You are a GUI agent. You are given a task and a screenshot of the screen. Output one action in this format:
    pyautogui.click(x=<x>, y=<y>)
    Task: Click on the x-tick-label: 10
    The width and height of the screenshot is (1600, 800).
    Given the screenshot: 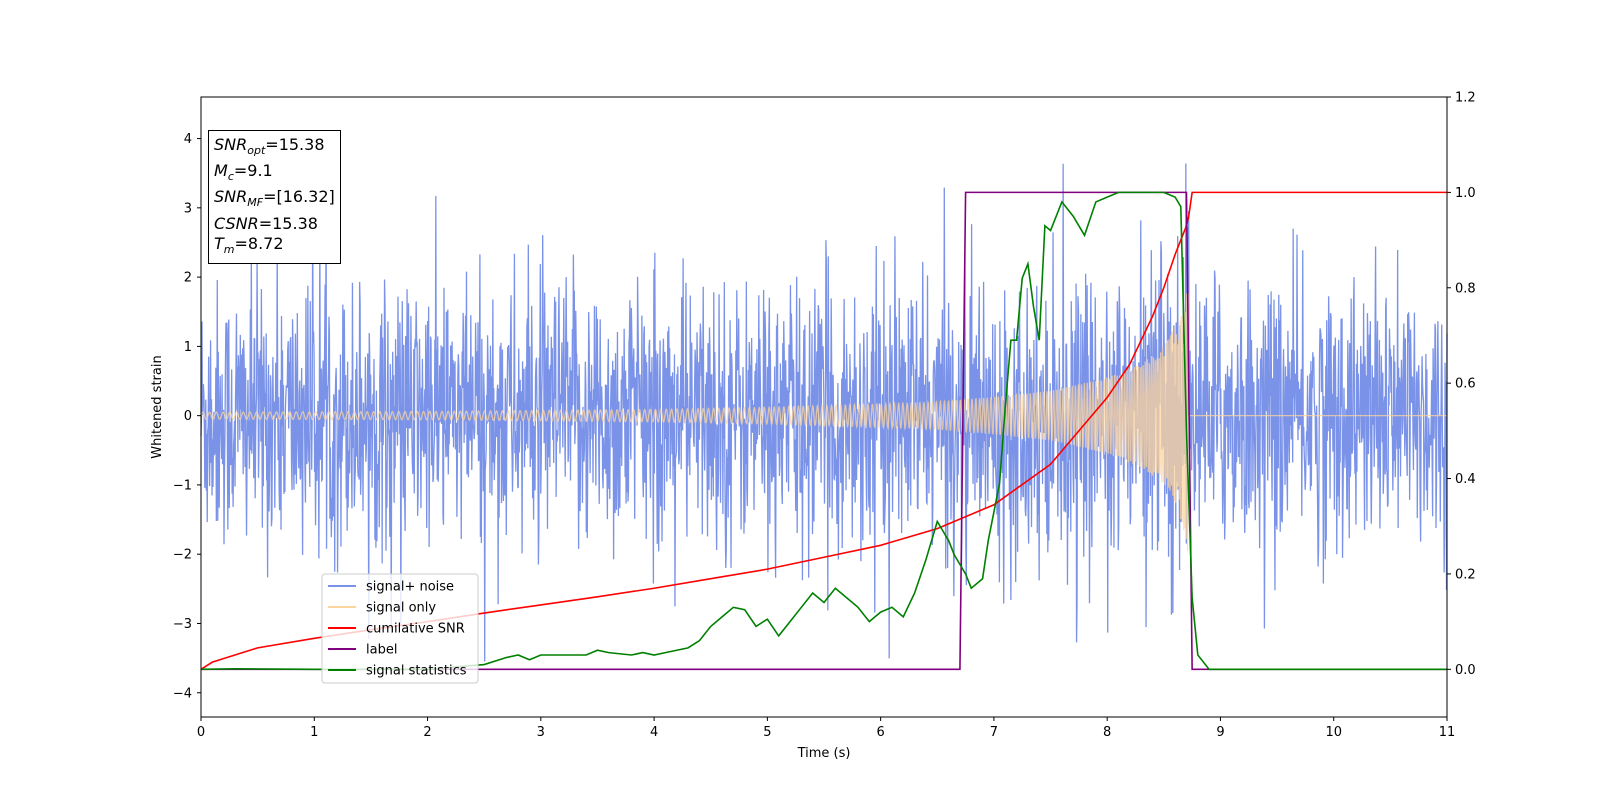 What is the action you would take?
    pyautogui.click(x=1333, y=732)
    